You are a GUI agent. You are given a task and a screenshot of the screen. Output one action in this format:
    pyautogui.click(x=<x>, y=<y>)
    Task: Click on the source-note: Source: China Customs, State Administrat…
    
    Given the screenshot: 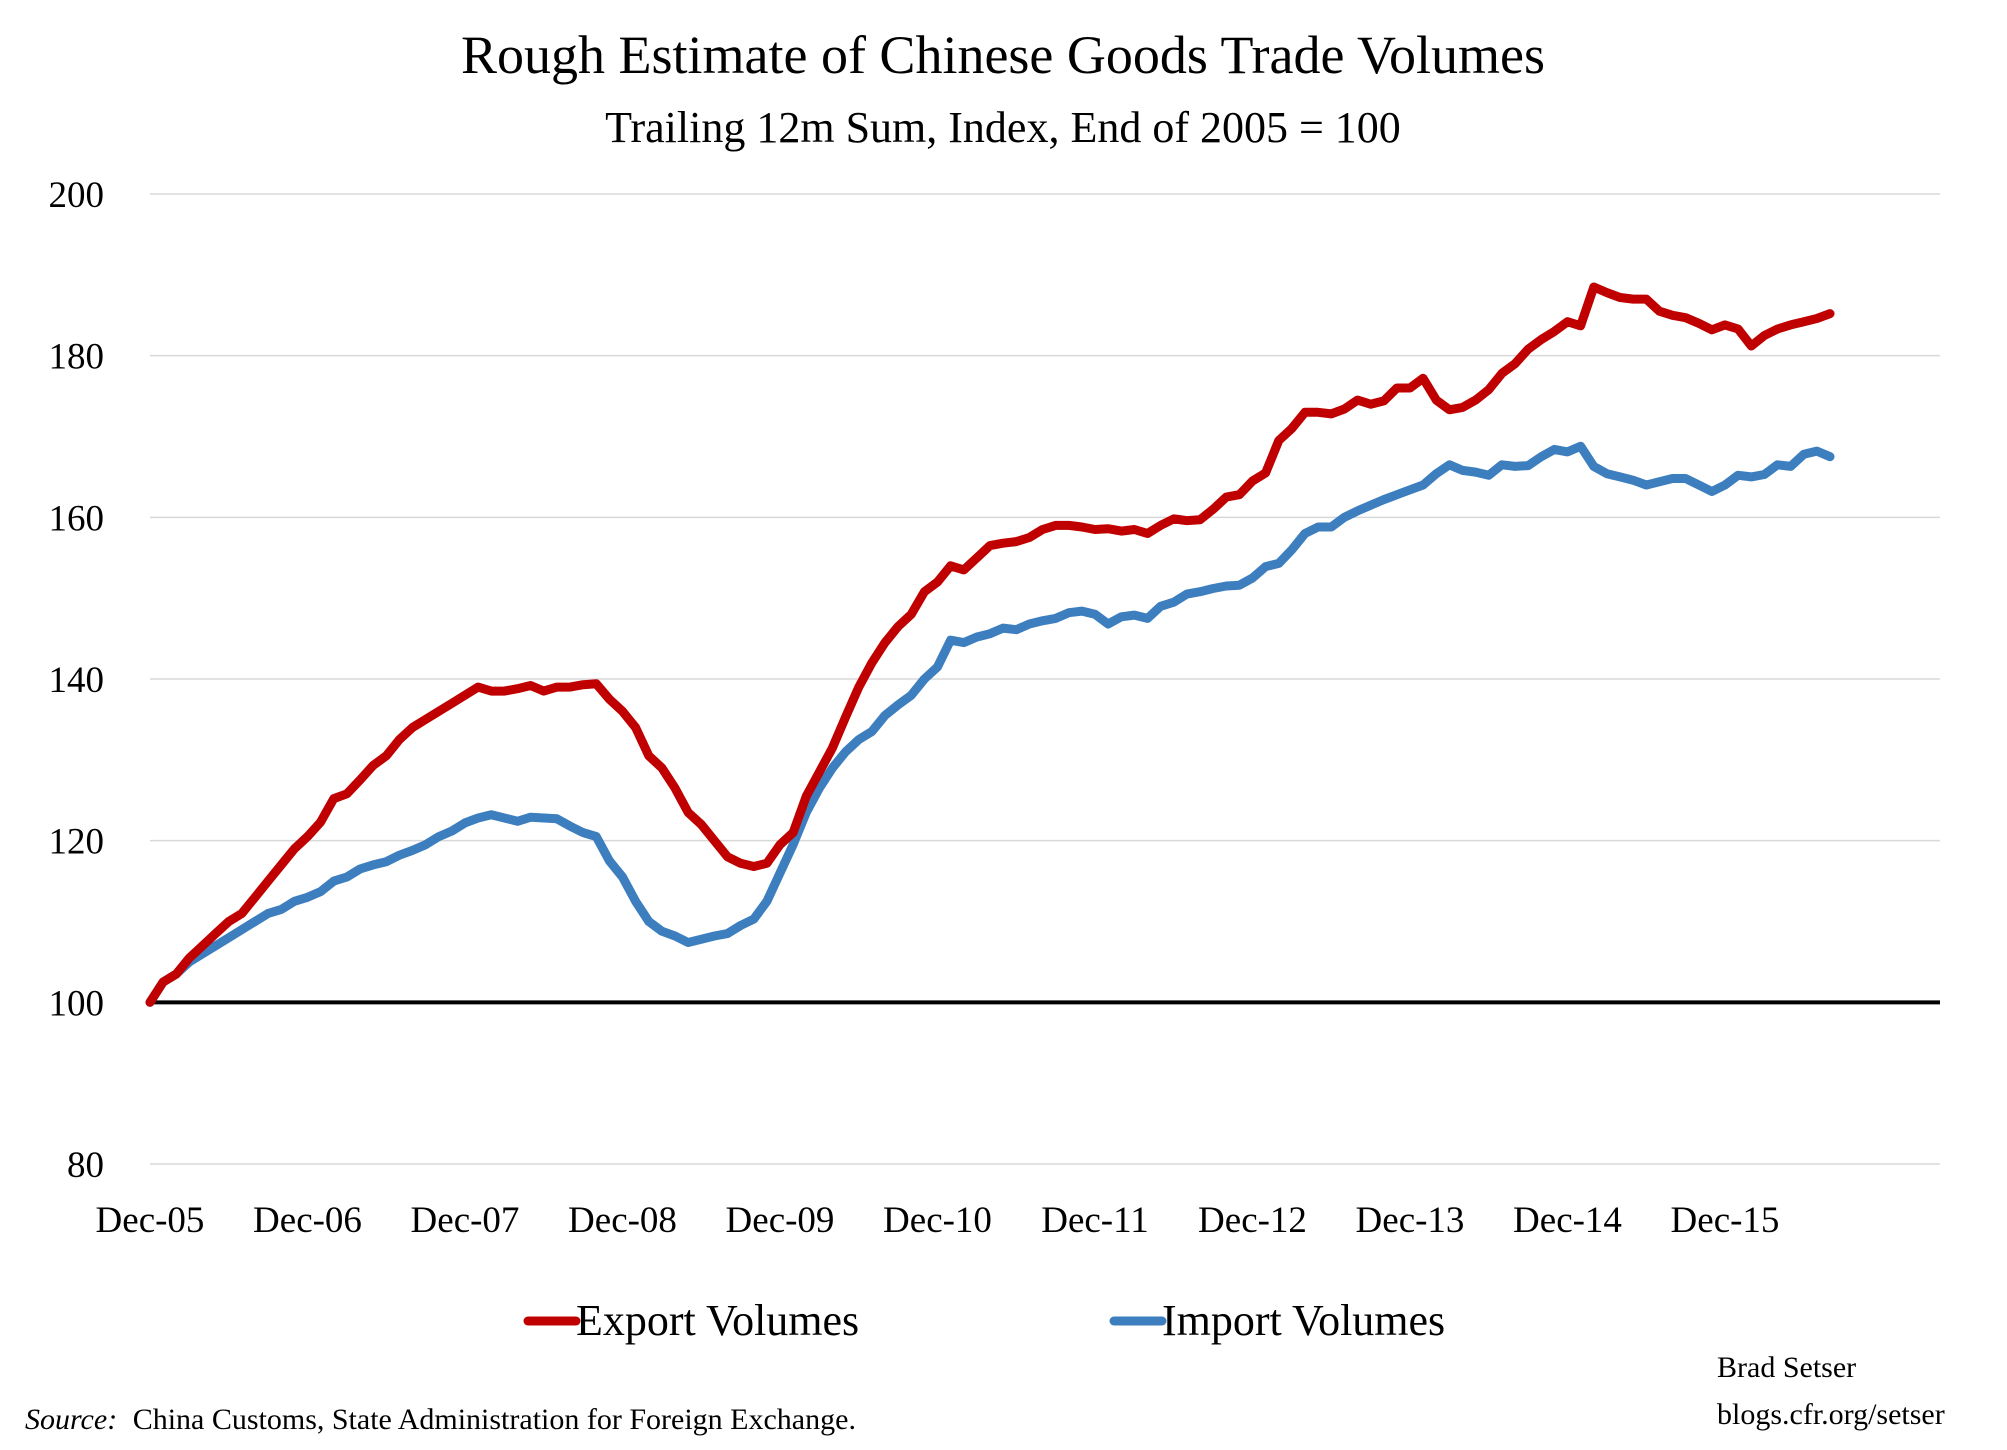 What is the action you would take?
    pyautogui.click(x=440, y=1419)
    